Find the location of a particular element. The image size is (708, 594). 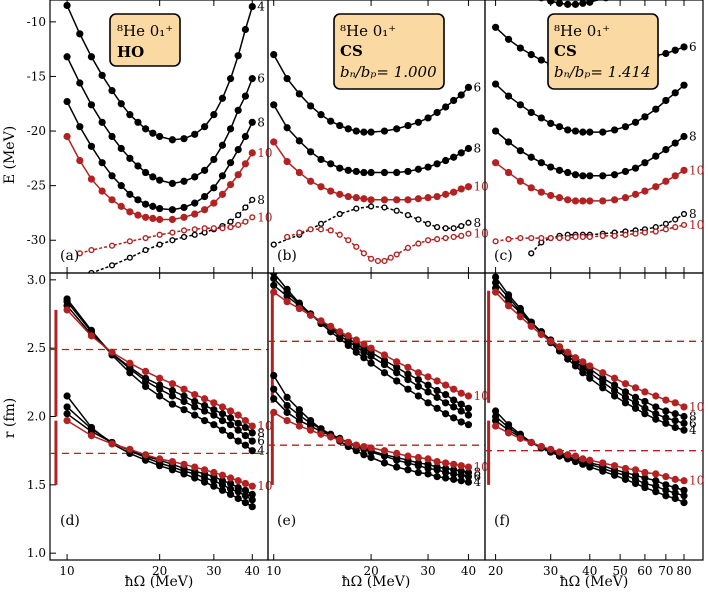

panel-e-series-8-6-point is located at coordinates (287, 412).